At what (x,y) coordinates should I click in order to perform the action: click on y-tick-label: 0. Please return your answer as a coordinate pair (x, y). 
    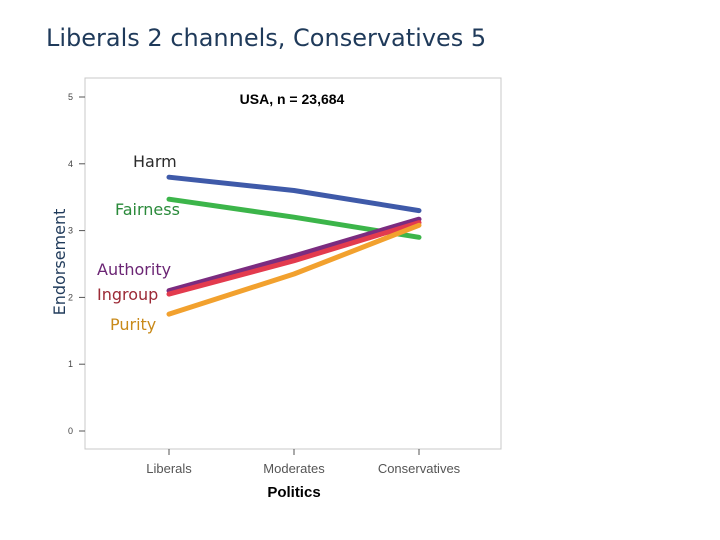
    Looking at the image, I should click on (70, 431).